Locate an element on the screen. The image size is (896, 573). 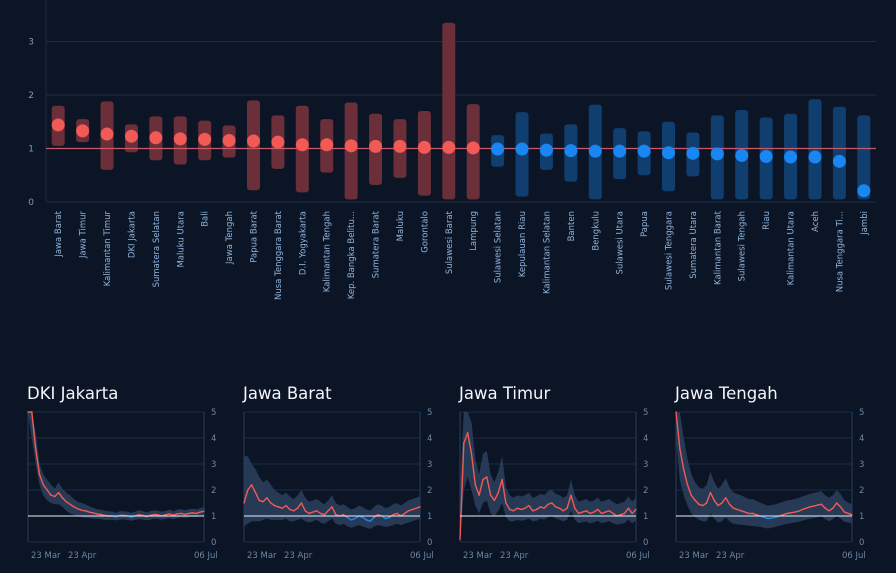
panel-title-jawa-tengah: Jawa Tengah is located at coordinates (726, 393).